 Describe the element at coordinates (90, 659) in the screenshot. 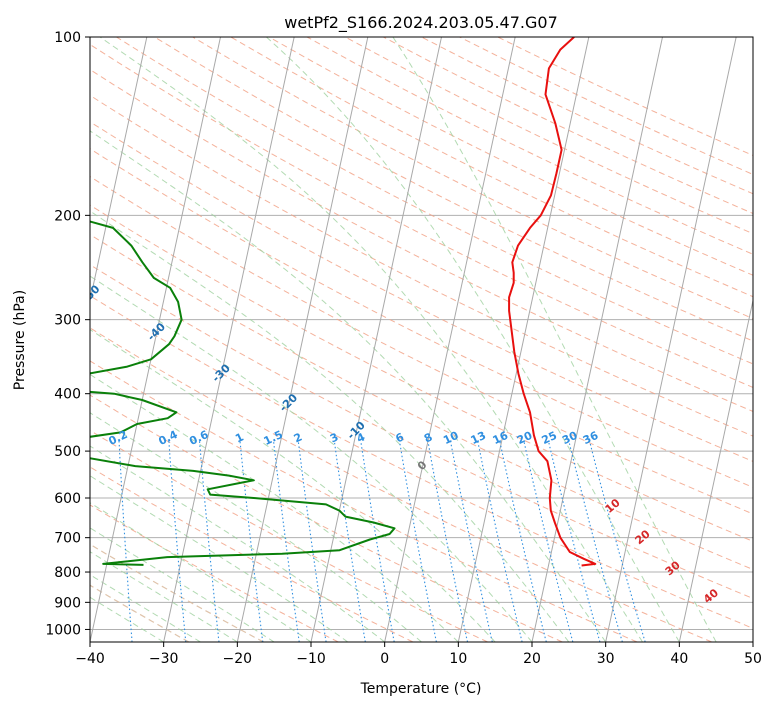

I see `x-tick-label: −40` at that location.